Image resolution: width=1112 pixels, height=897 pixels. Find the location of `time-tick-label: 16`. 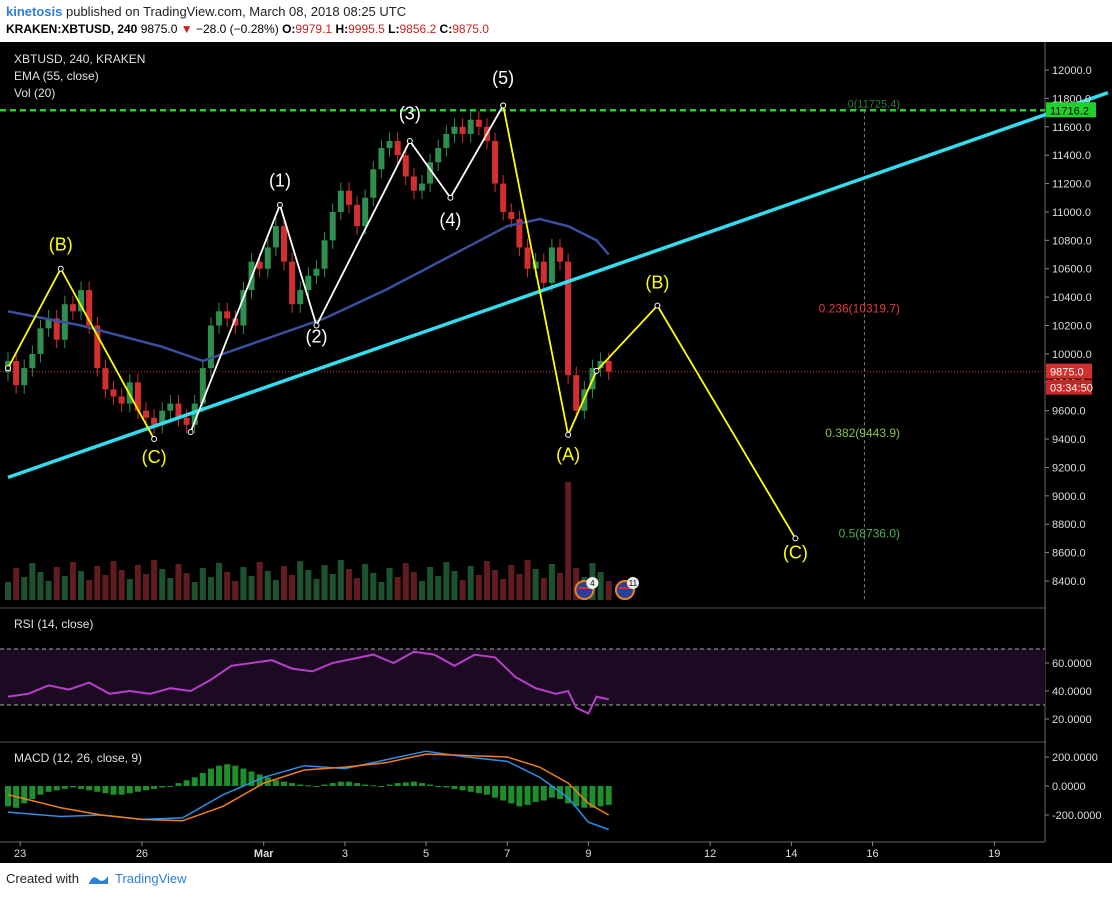

time-tick-label: 16 is located at coordinates (872, 854).